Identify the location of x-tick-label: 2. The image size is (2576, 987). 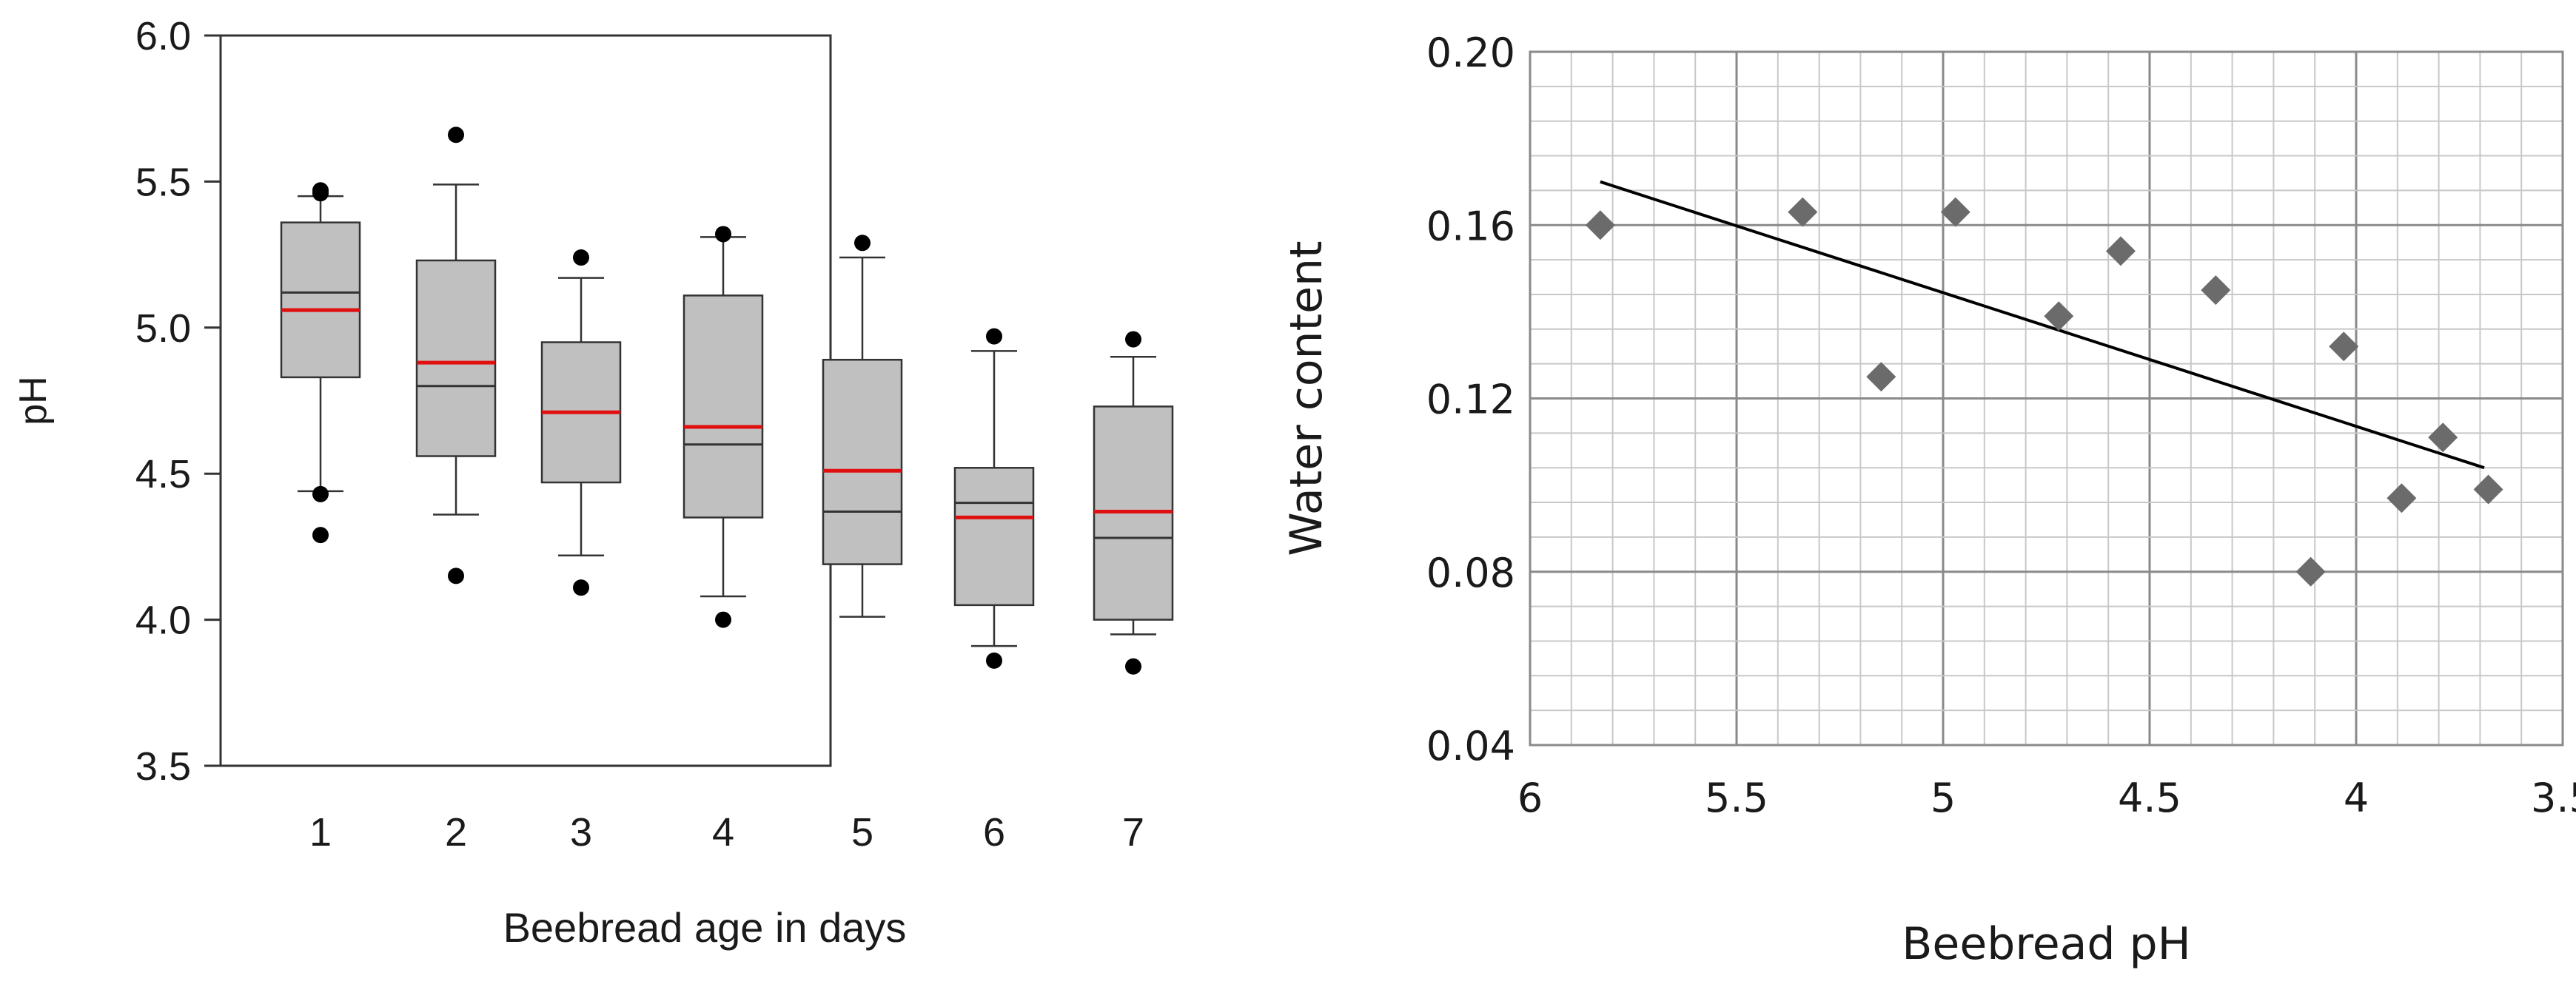
(456, 832).